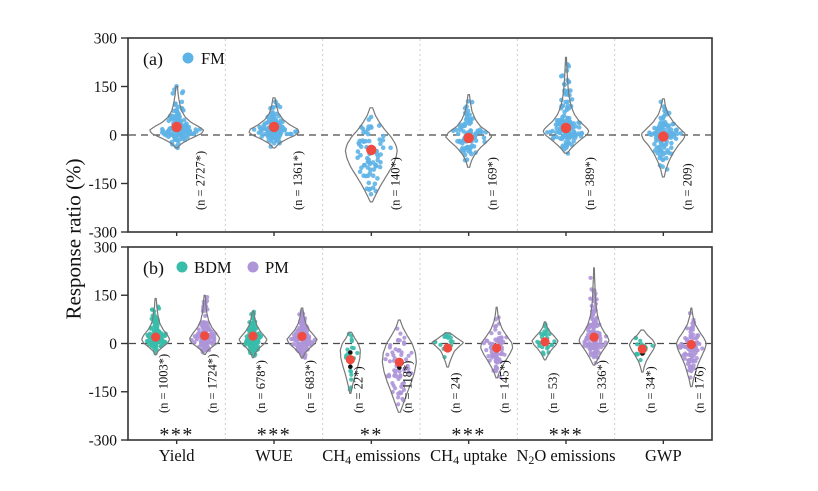 This screenshot has height=491, width=818. Describe the element at coordinates (177, 455) in the screenshot. I see `category-label: Yield` at that location.